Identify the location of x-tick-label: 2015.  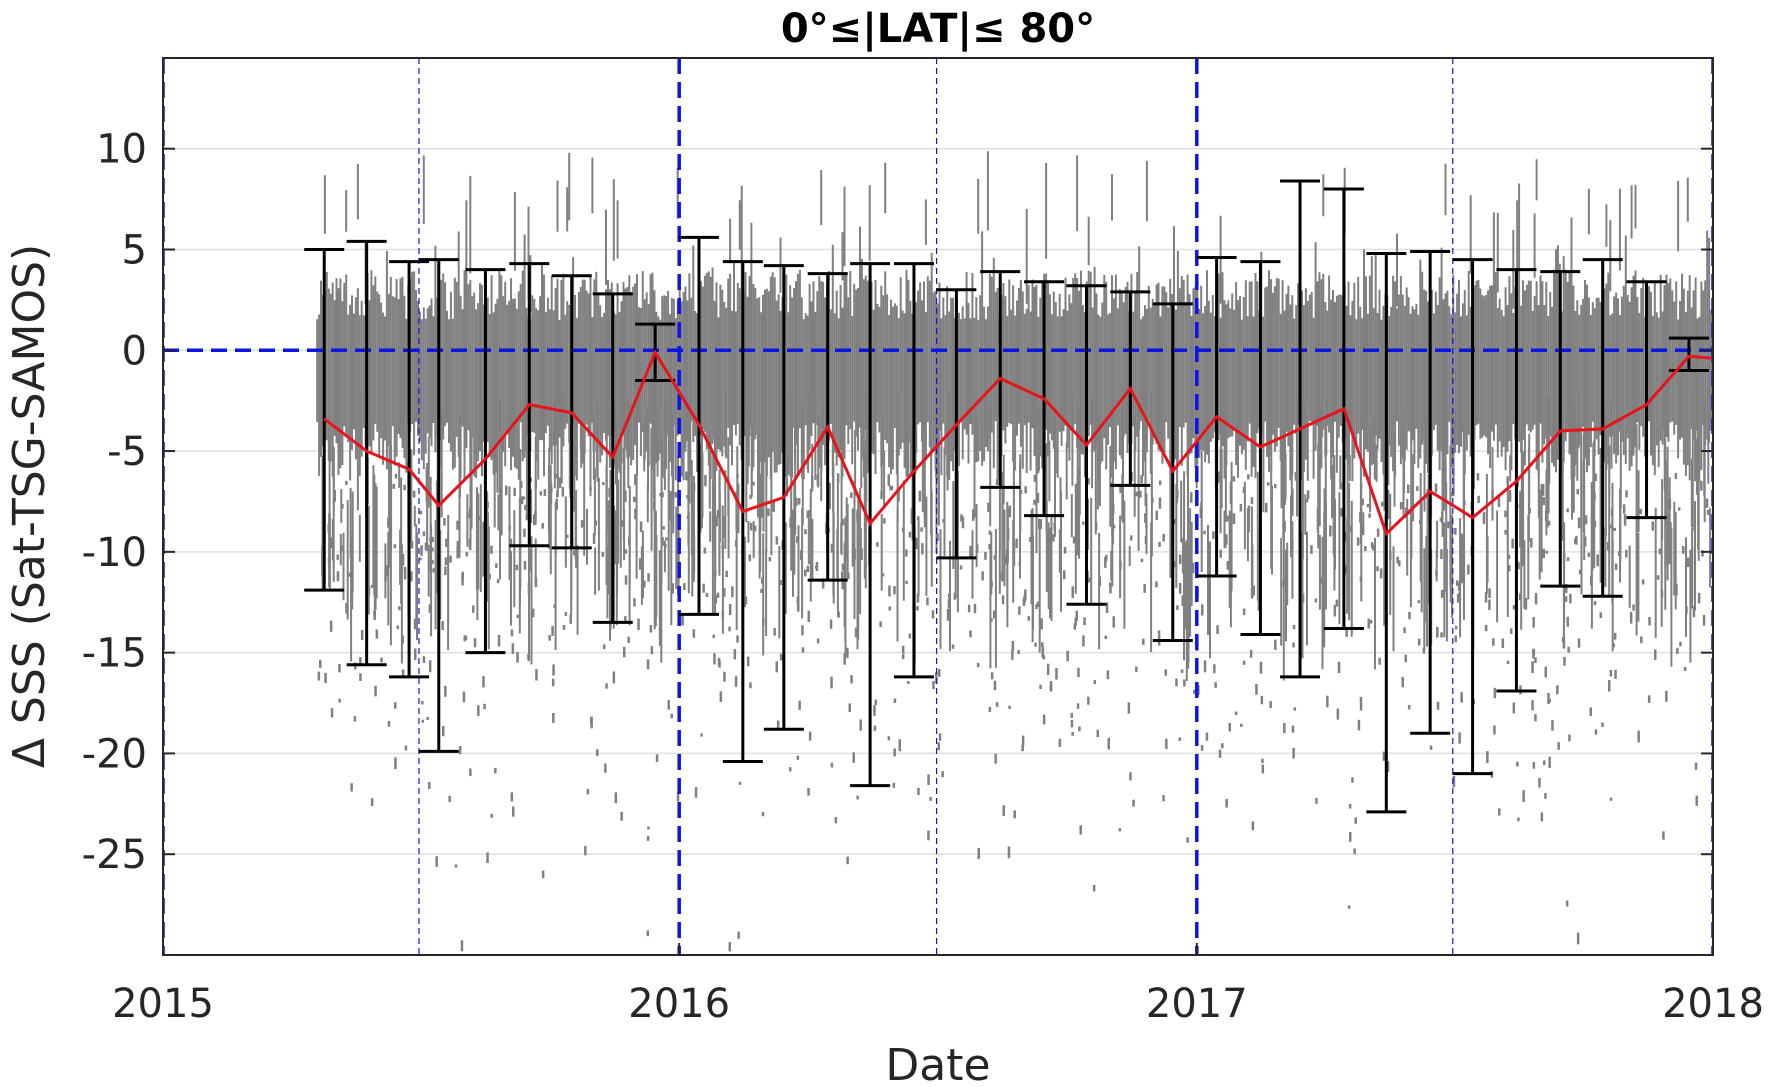
(163, 1004).